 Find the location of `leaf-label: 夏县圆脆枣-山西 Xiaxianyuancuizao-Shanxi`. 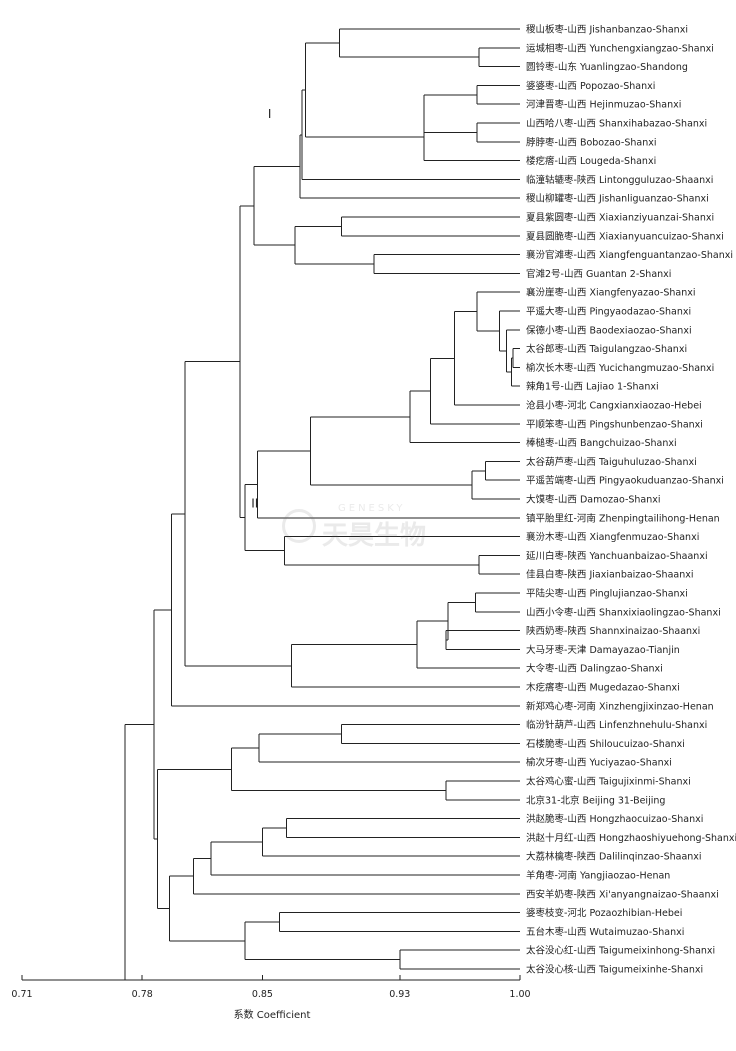

leaf-label: 夏县圆脆枣-山西 Xiaxianyuancuizao-Shanxi is located at coordinates (625, 236).